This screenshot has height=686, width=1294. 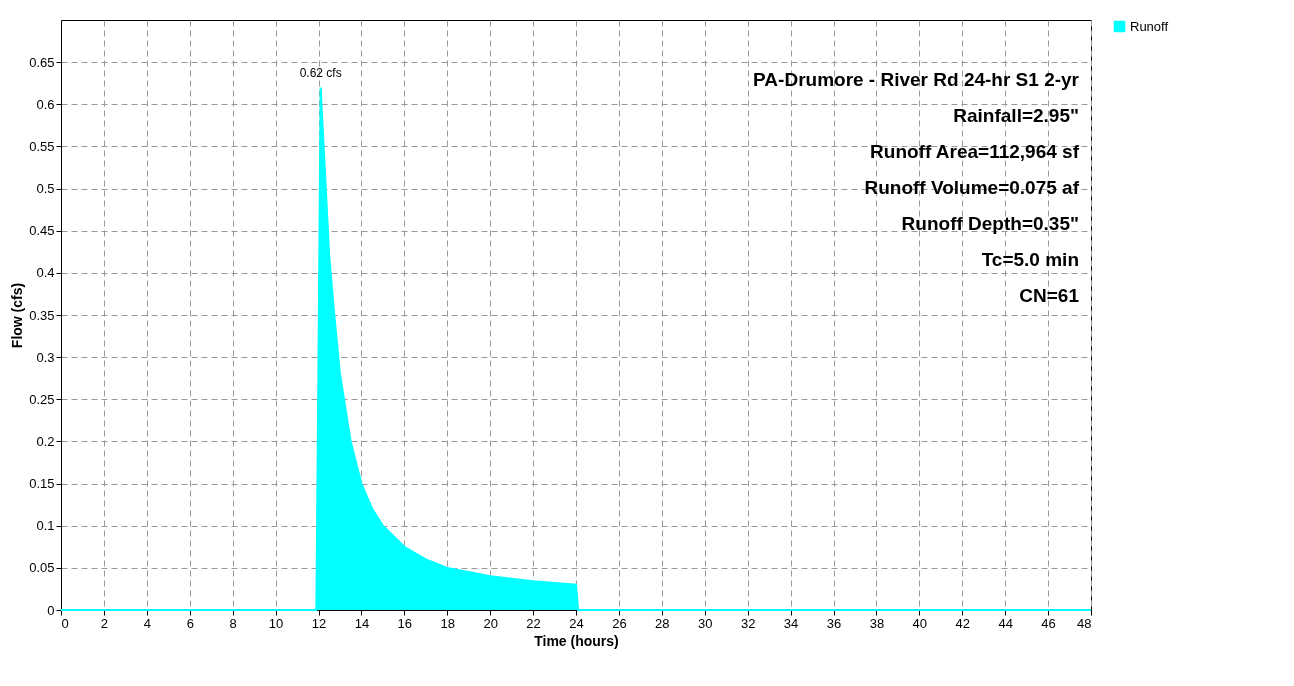 I want to click on x-axis-title: Time (hours), so click(x=576, y=640).